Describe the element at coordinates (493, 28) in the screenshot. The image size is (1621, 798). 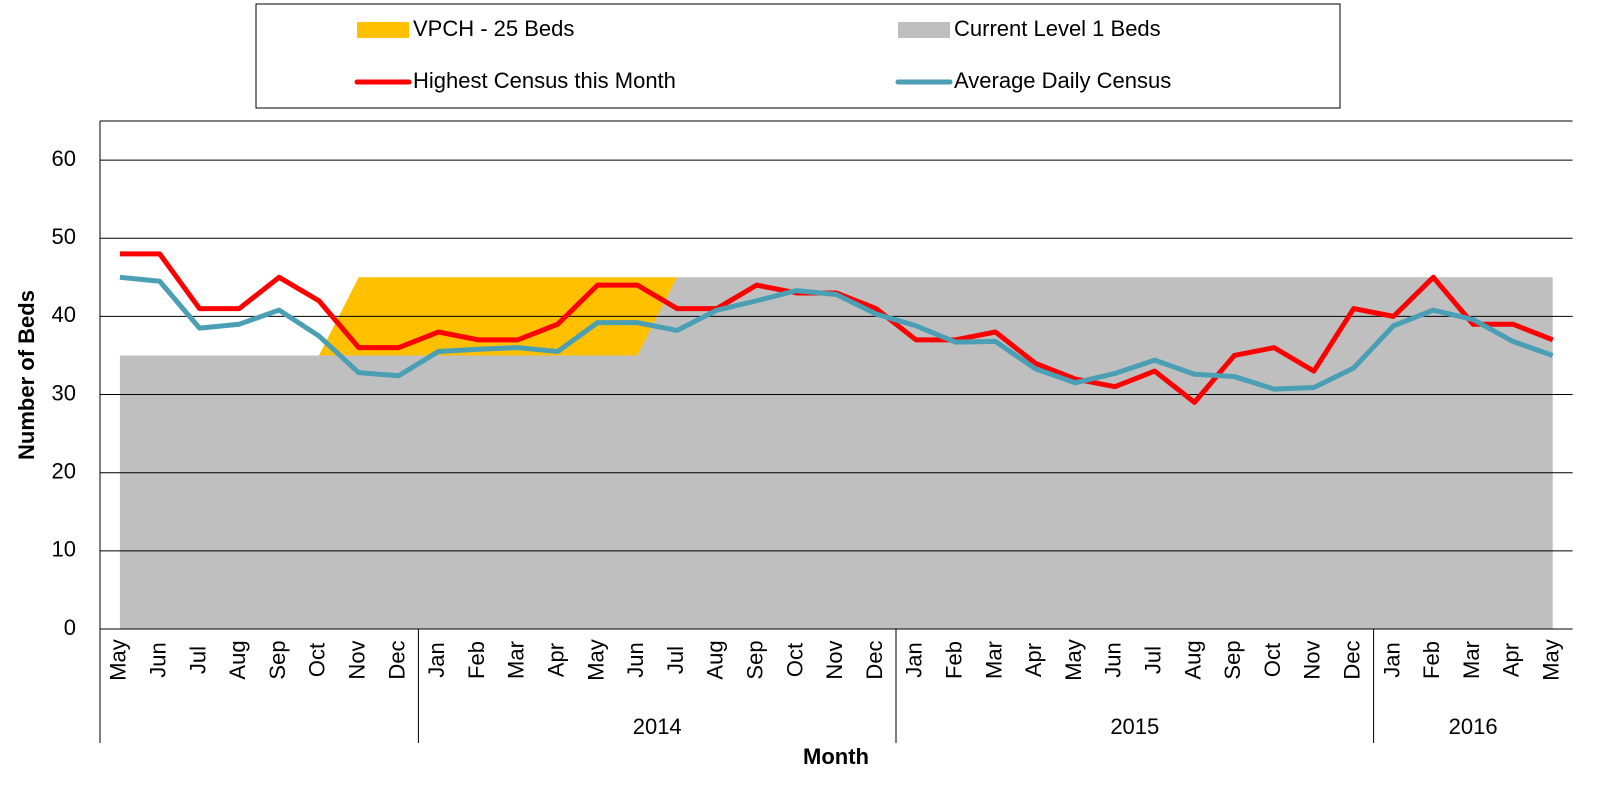
I see `legend-label: VPCH - 25 Beds` at that location.